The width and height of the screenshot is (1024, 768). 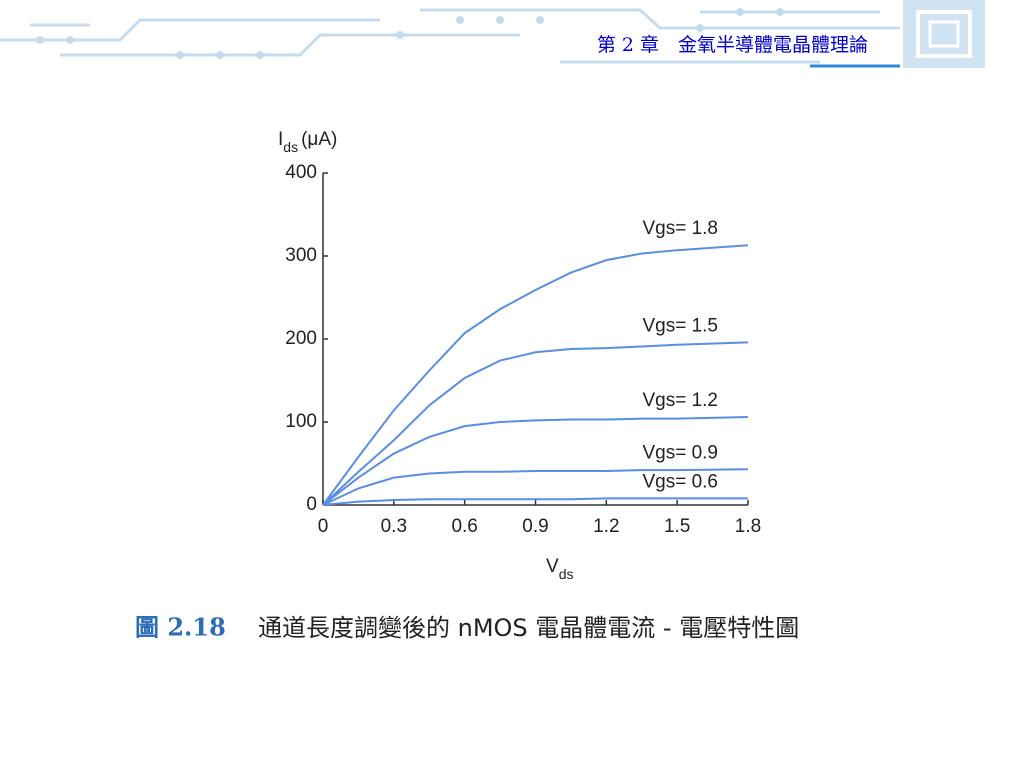 What do you see at coordinates (319, 139) in the screenshot?
I see `y-axis-label-unit: (μA)` at bounding box center [319, 139].